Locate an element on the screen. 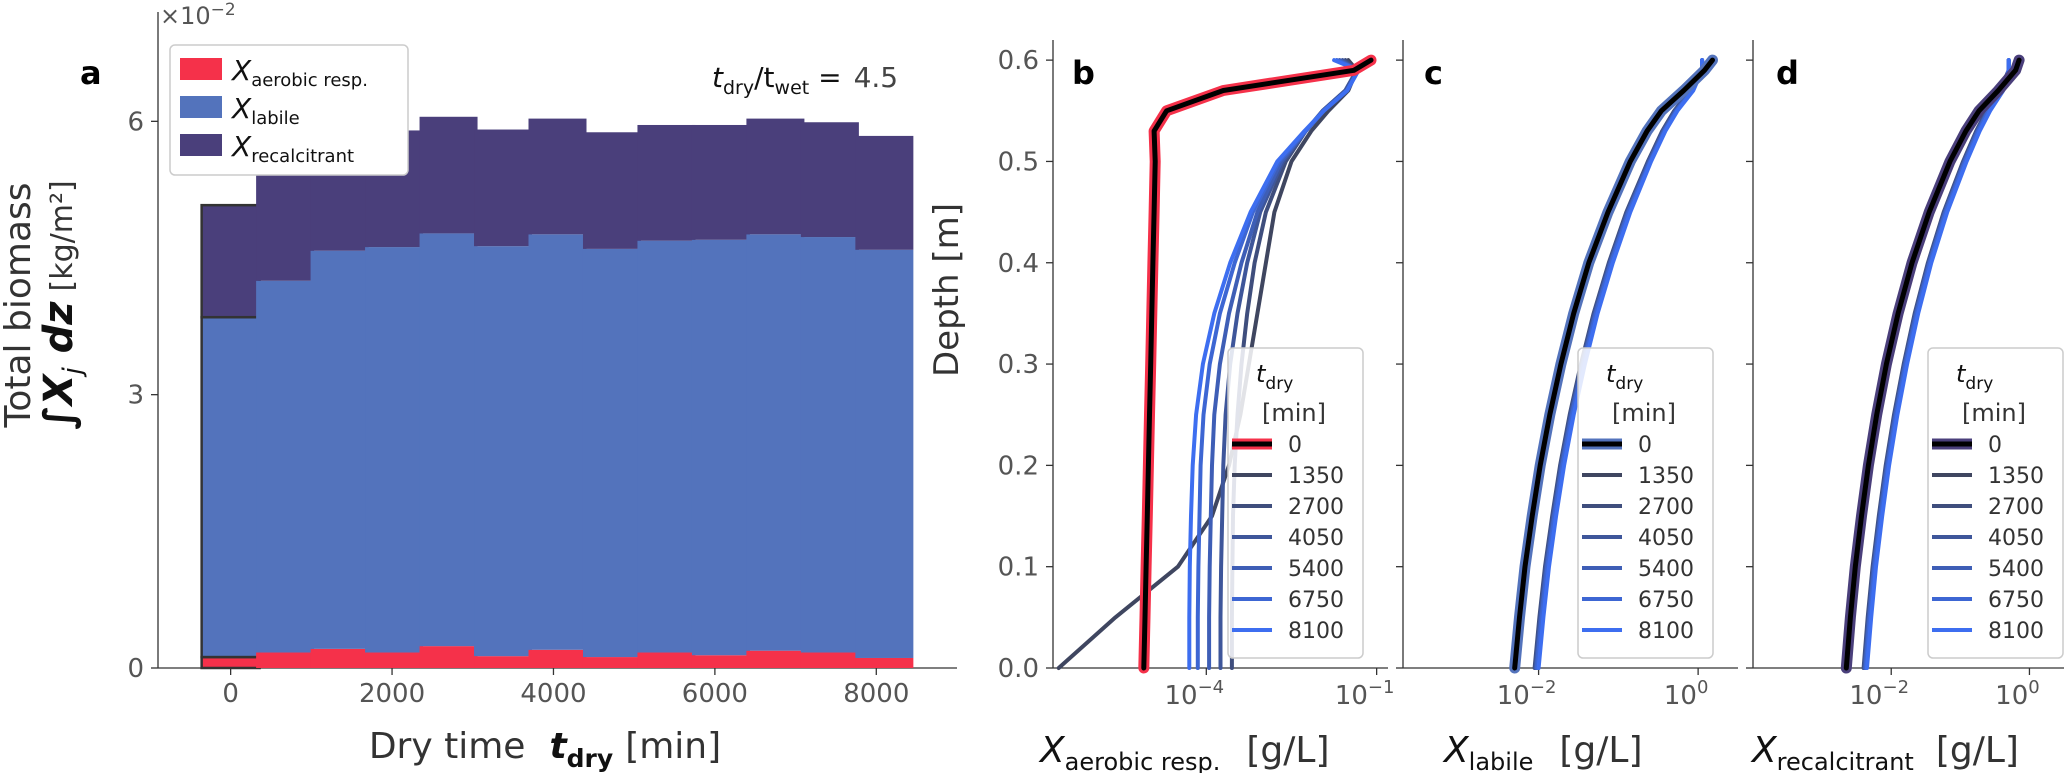 The image size is (2067, 773). y-tick-label: 0.1 is located at coordinates (1018, 568).